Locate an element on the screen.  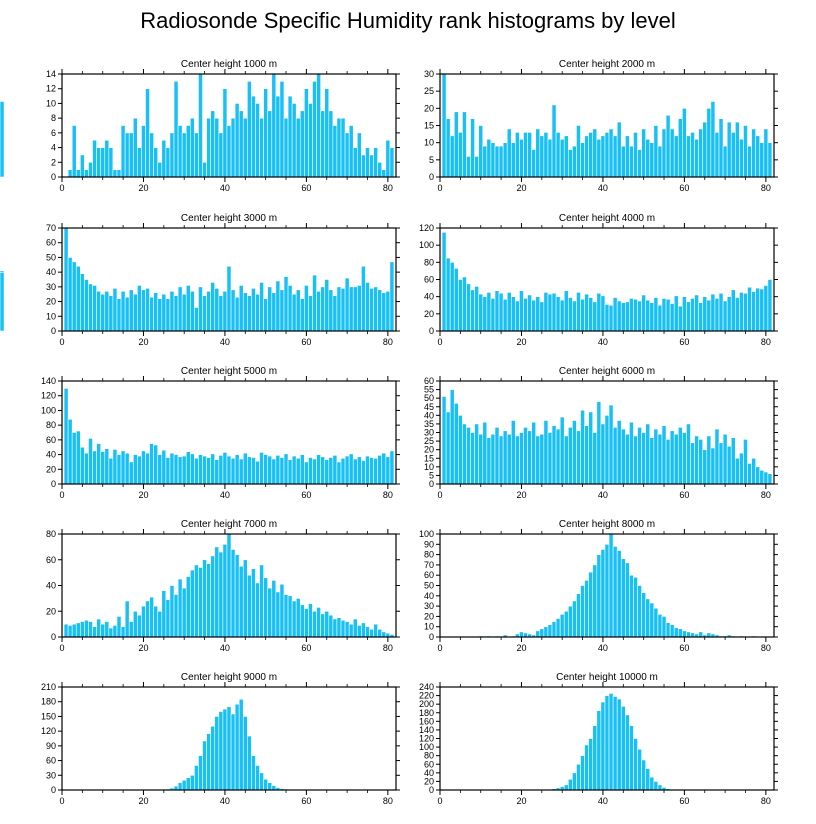
y-tick-label: 2 is located at coordinates (53, 162).